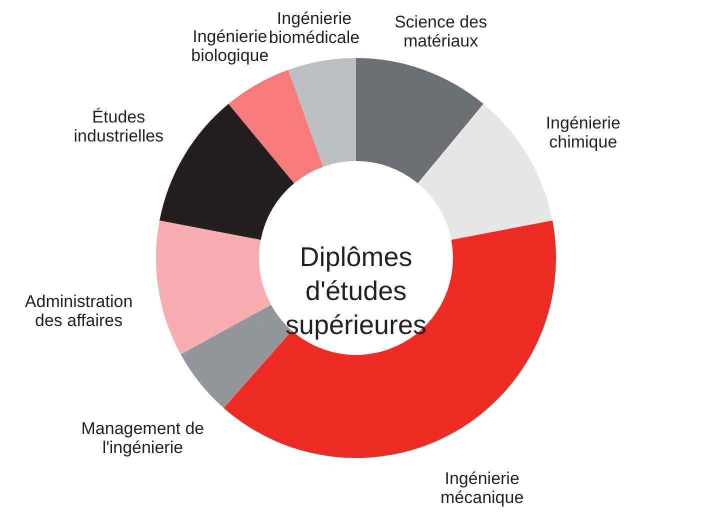  Describe the element at coordinates (314, 27) in the screenshot. I see `slice-label: Ingénierie biomédicale` at that location.